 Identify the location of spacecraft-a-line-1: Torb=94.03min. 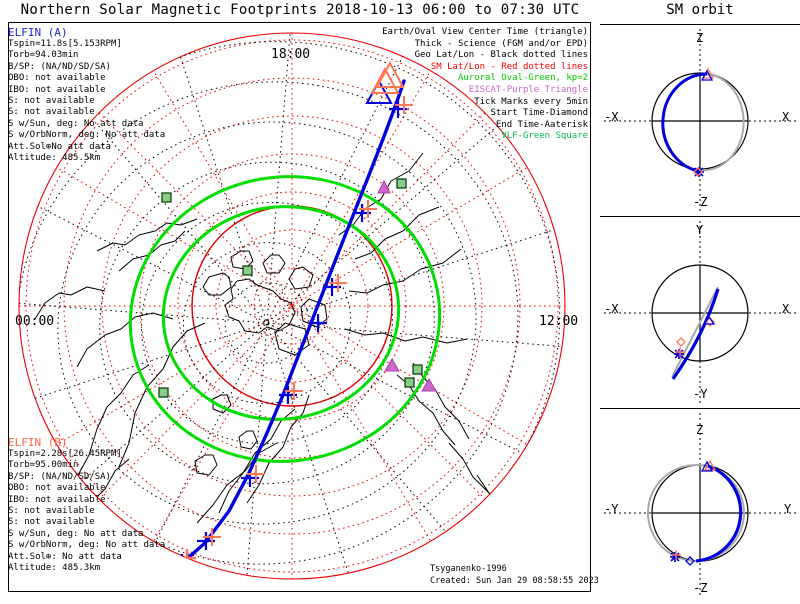
(43, 55).